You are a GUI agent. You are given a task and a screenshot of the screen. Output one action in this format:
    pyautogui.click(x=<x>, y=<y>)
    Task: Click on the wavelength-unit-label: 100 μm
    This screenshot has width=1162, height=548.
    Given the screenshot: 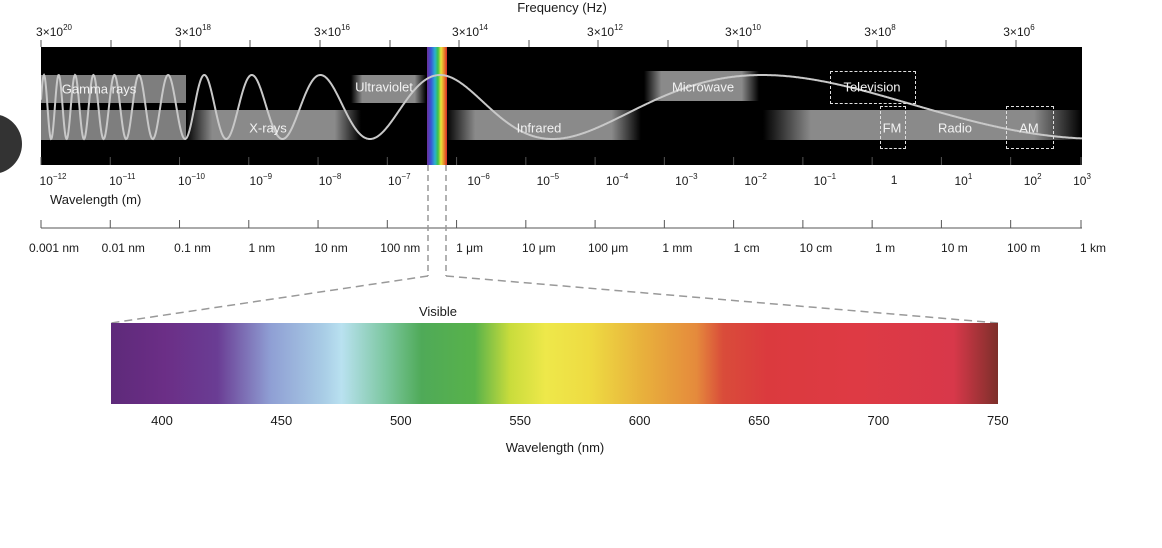 What is the action you would take?
    pyautogui.click(x=608, y=248)
    